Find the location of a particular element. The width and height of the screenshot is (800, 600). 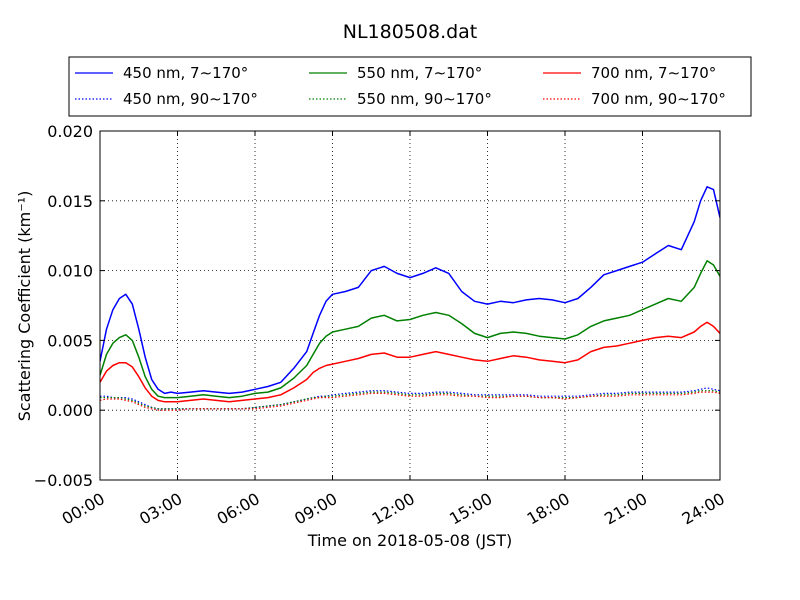

x-tick-label: 09:00 is located at coordinates (315, 509).